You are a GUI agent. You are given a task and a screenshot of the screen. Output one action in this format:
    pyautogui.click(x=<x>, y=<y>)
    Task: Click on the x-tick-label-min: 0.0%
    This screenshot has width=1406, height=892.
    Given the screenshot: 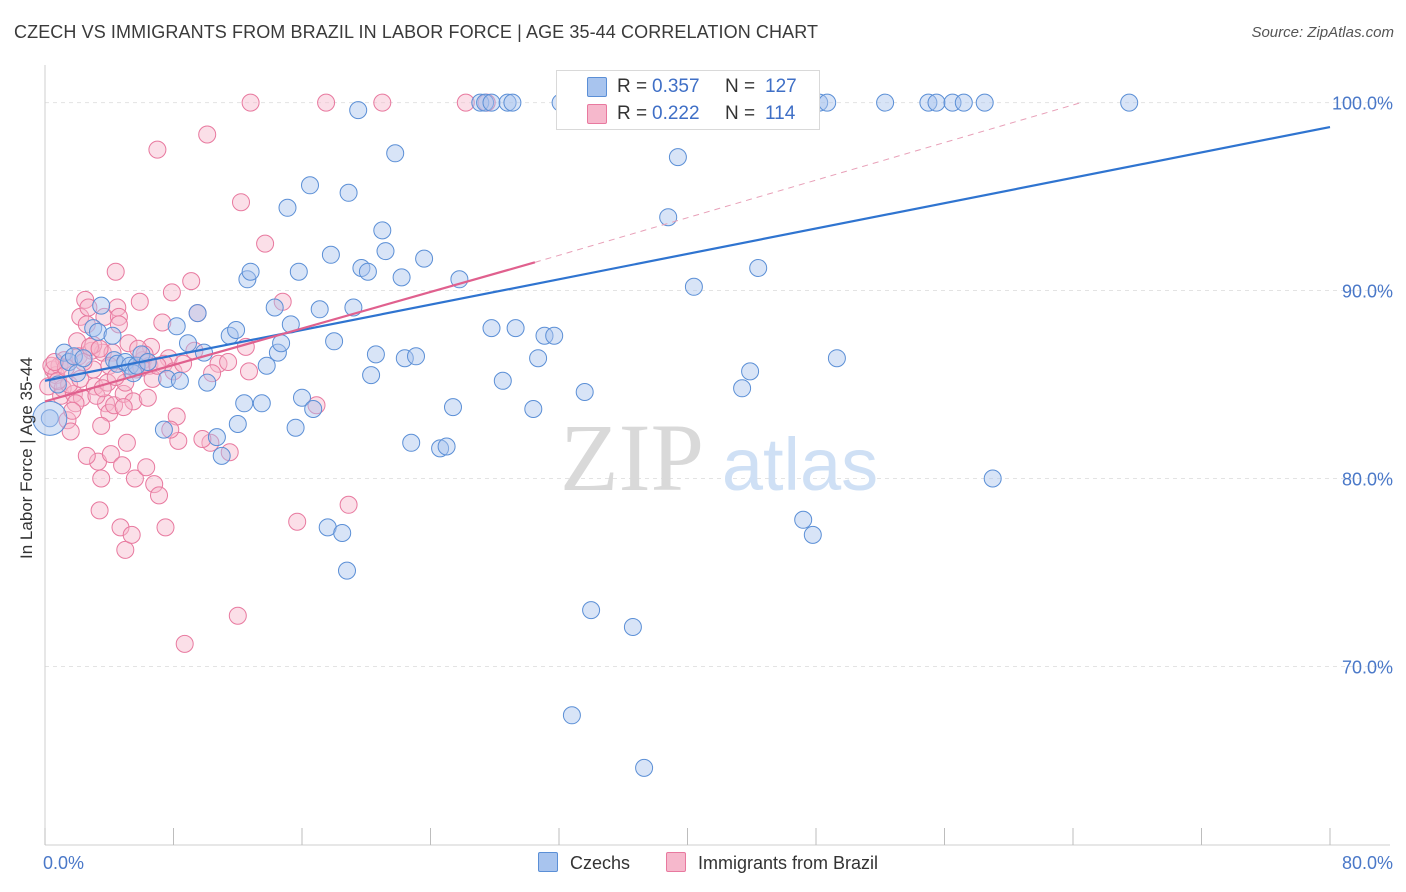 What is the action you would take?
    pyautogui.click(x=64, y=863)
    